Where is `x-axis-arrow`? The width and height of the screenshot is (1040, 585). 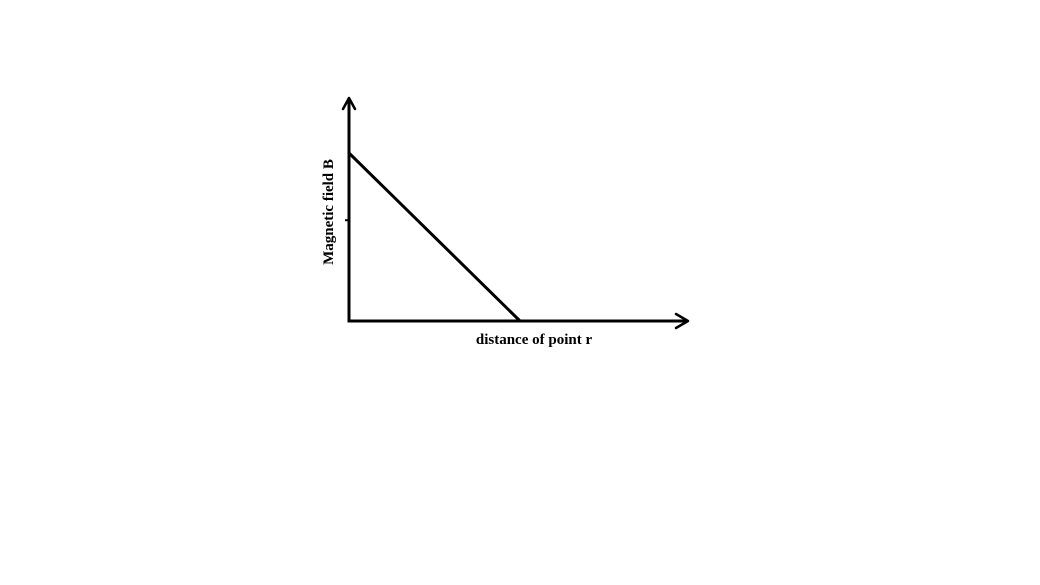
x-axis-arrow is located at coordinates (682, 321).